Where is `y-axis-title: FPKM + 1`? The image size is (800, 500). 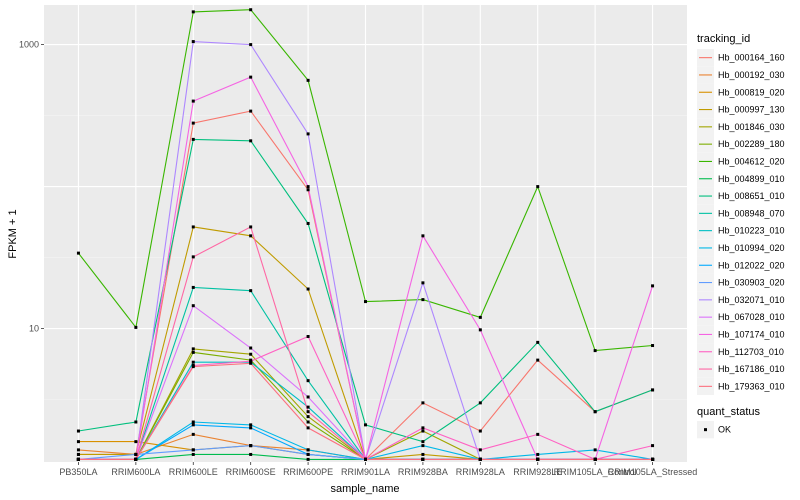
y-axis-title: FPKM + 1 is located at coordinates (13, 233).